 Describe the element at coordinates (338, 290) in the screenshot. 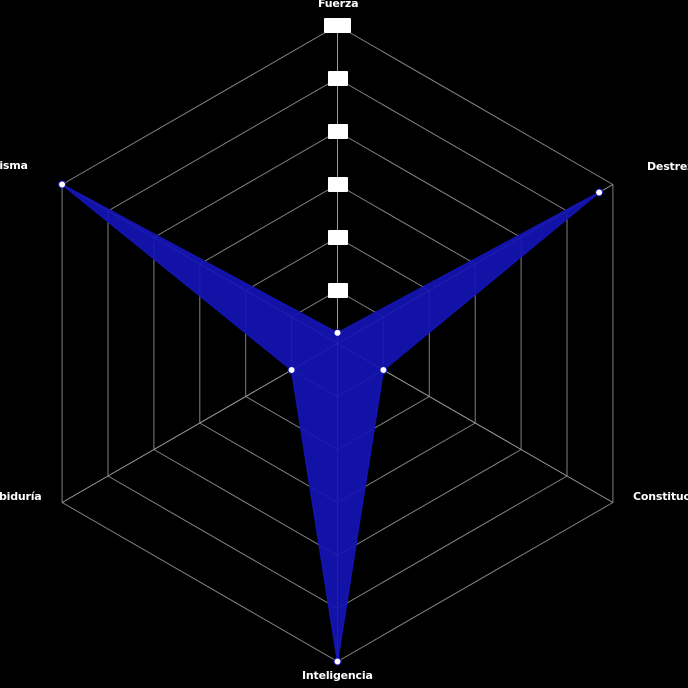

I see `radial-tick-label: 50` at that location.